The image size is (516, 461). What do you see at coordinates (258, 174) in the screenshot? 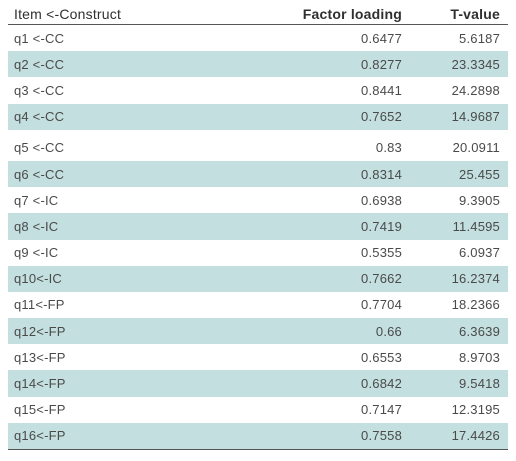
I see `table-row: q6 <-CC 0.8314 25.455` at bounding box center [258, 174].